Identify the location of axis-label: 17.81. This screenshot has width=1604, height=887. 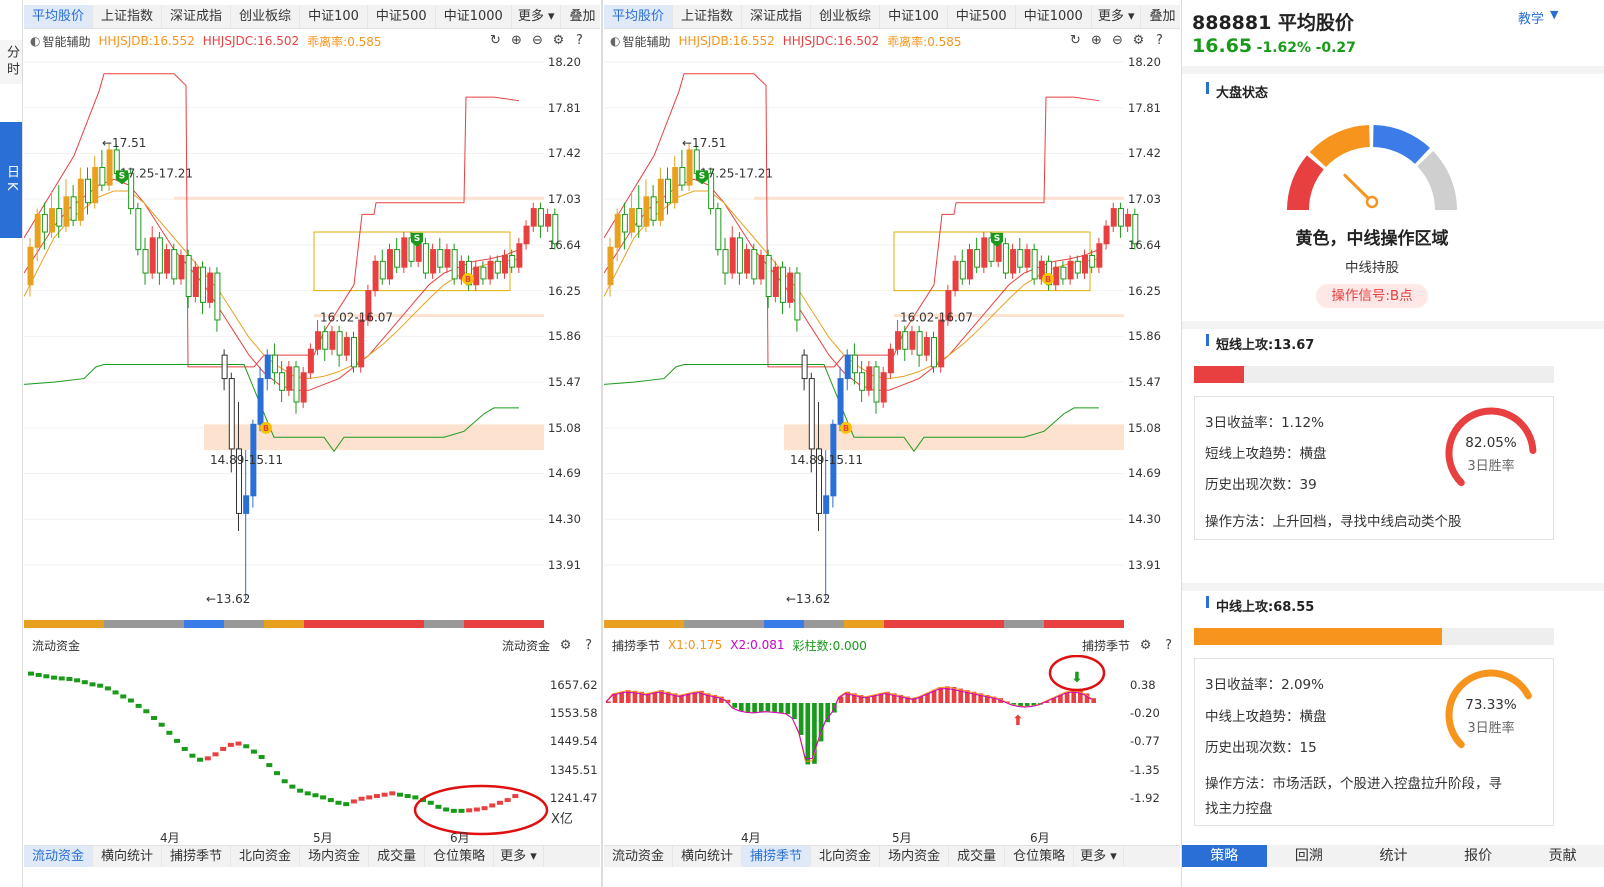
(1144, 107).